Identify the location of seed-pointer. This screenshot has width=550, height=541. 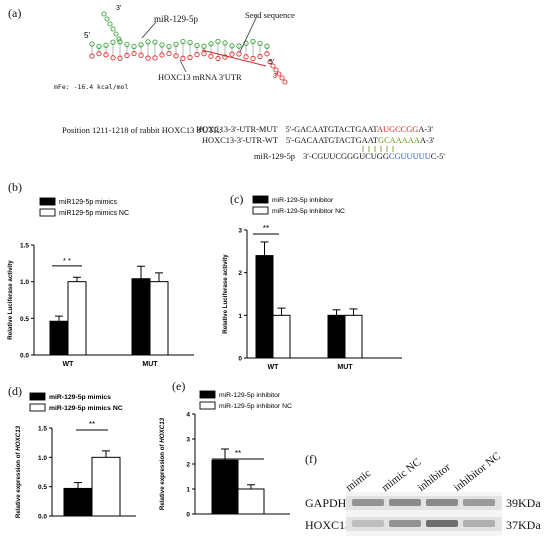
(248, 34).